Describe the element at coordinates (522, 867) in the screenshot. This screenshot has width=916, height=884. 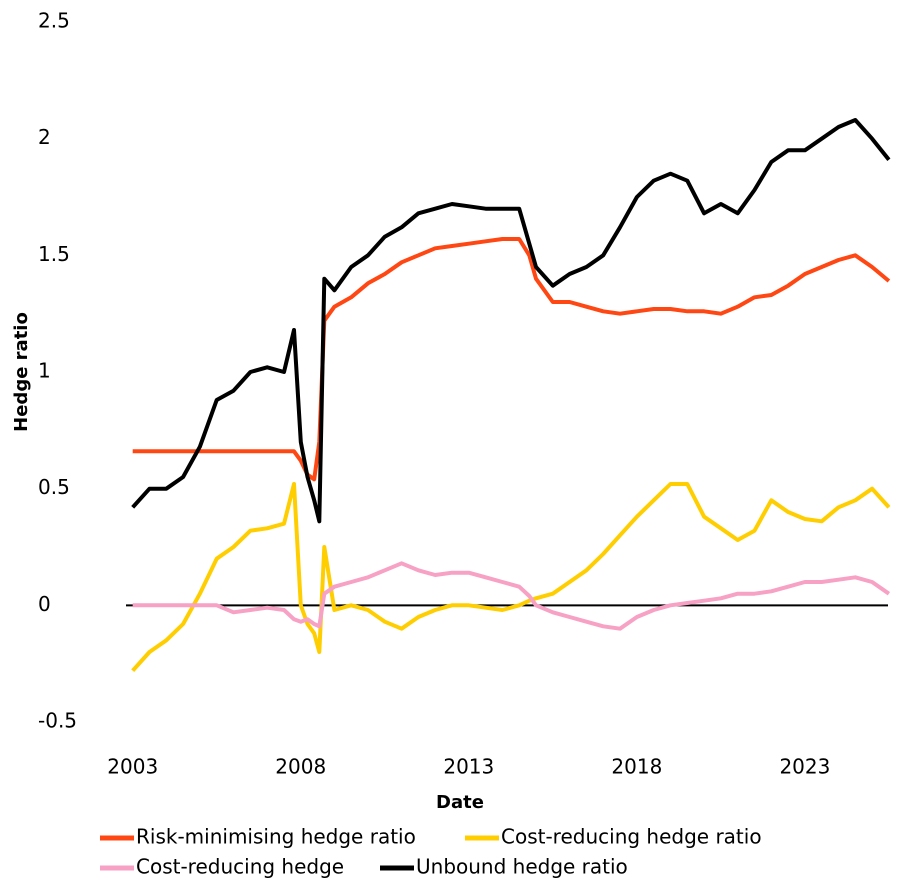
I see `legend-label: Unbound hedge ratio` at that location.